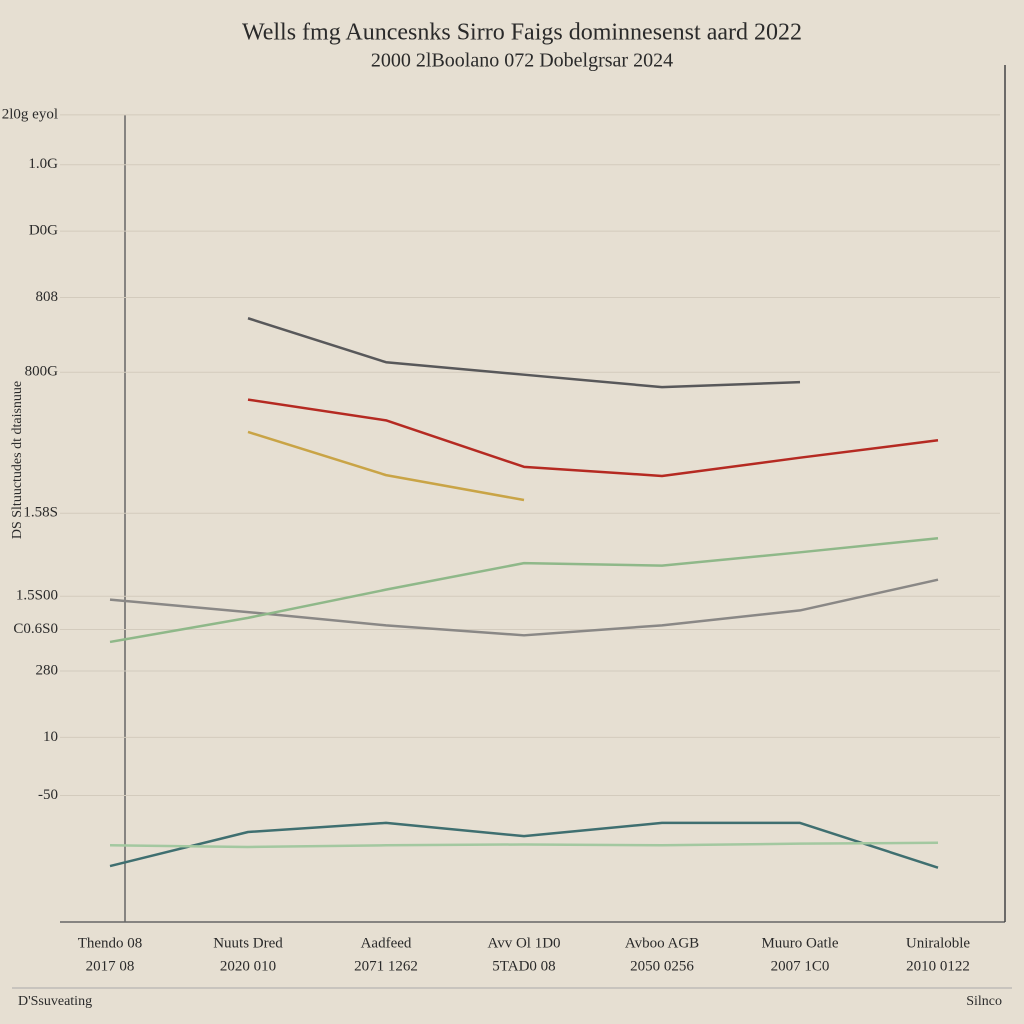 The width and height of the screenshot is (1024, 1024). Describe the element at coordinates (386, 966) in the screenshot. I see `x-tick-sublabel: 2071 1262` at that location.